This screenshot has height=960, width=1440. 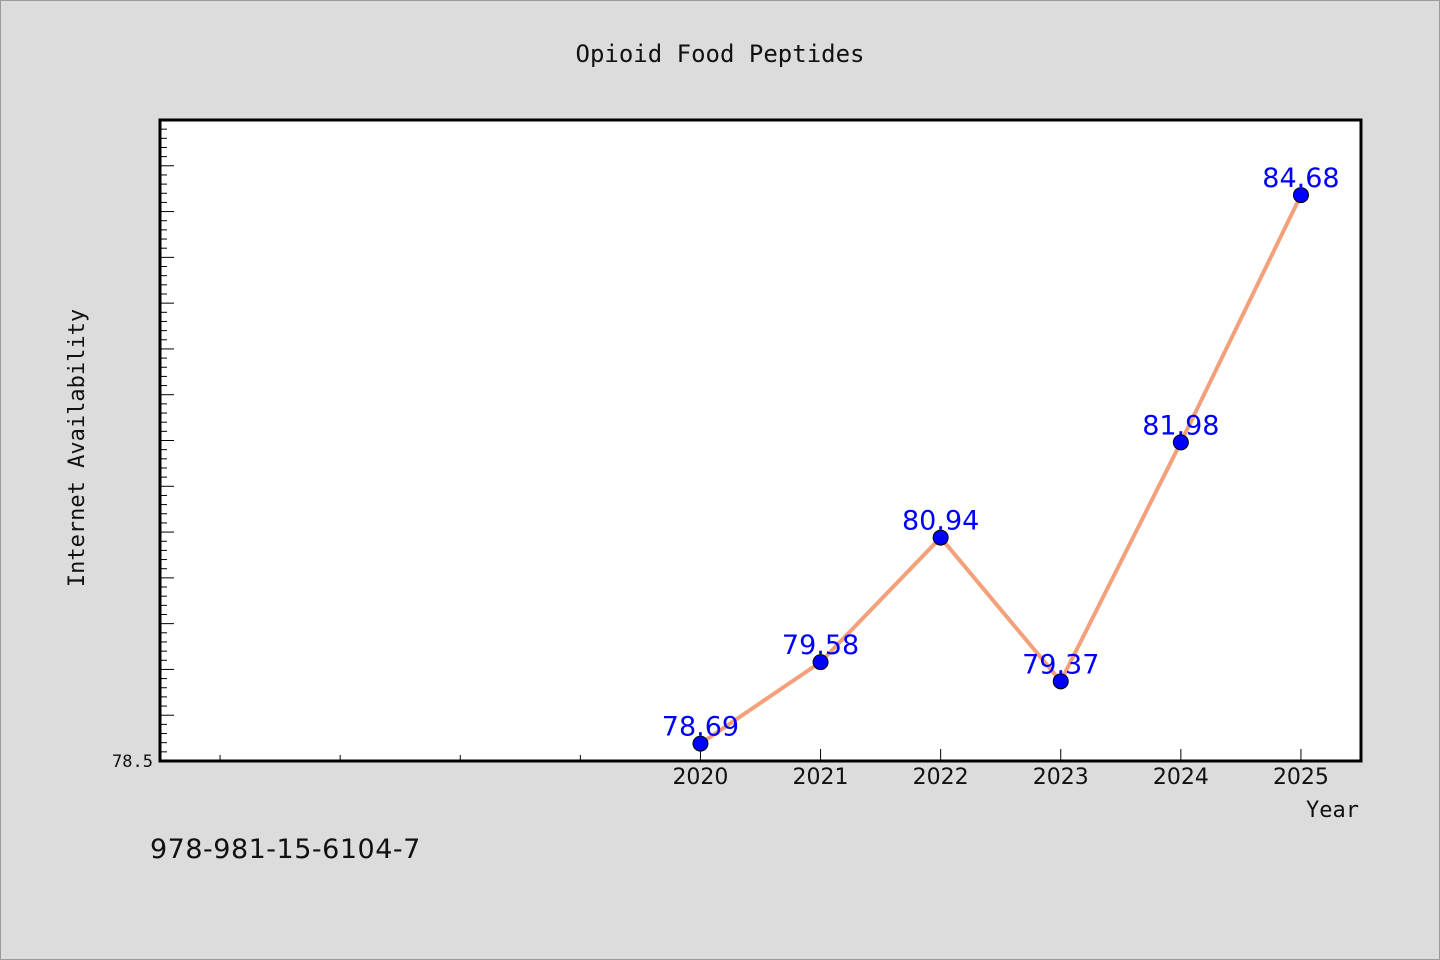 What do you see at coordinates (700, 727) in the screenshot?
I see `data-label: 78.69` at bounding box center [700, 727].